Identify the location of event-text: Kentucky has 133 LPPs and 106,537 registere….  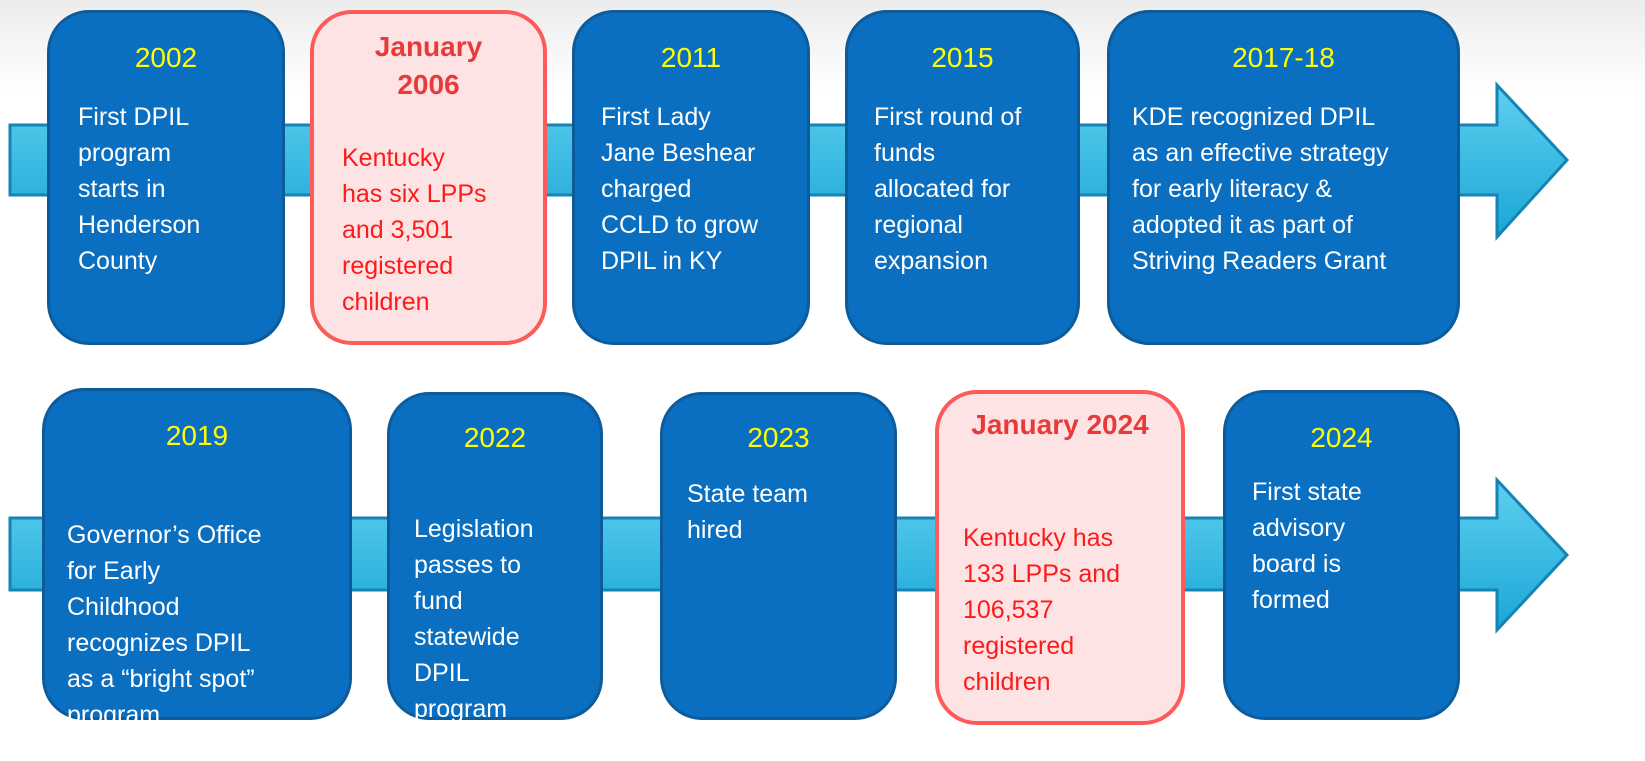
(1041, 610).